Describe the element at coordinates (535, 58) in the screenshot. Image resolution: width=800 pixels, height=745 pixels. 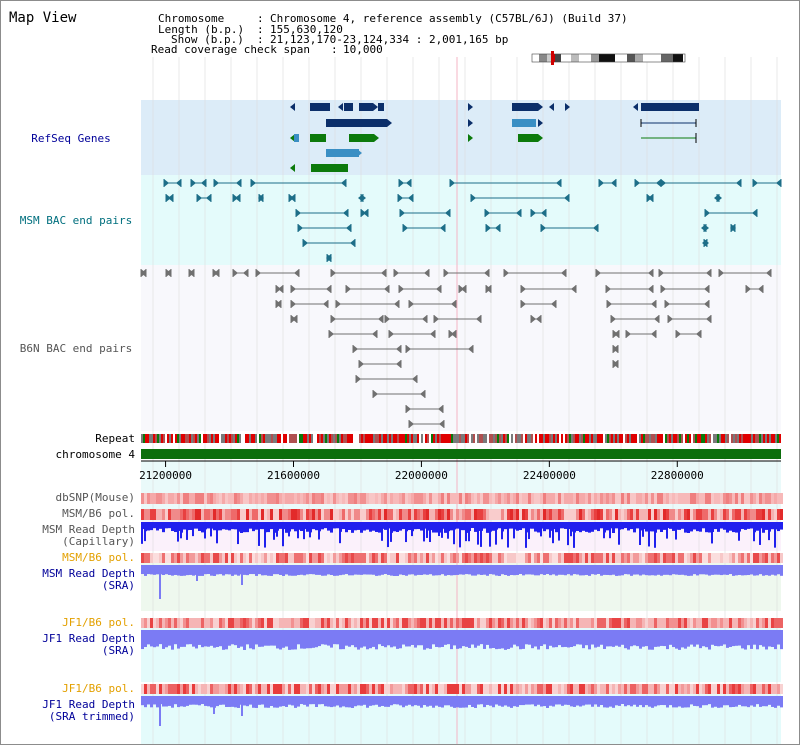
I see `ideogram-band` at that location.